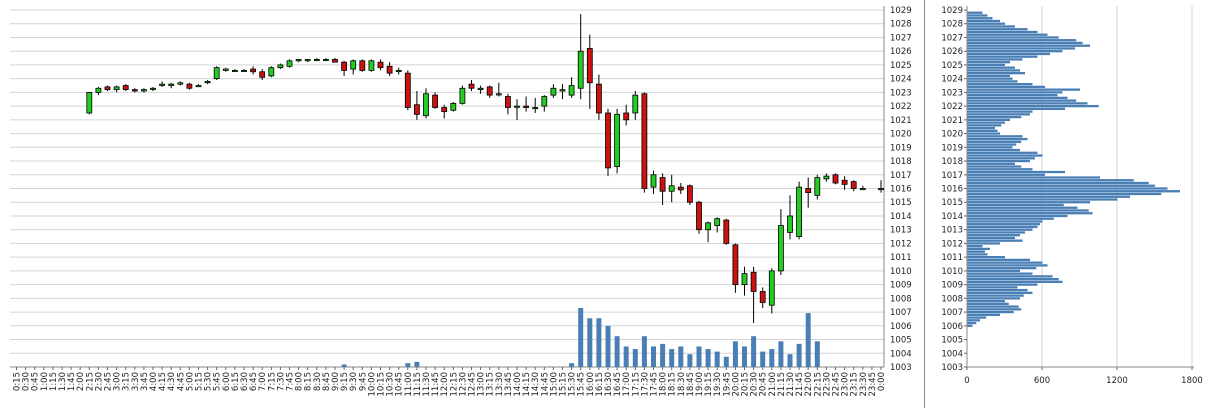 This screenshot has height=412, width=1210. I want to click on time-tick-label: 23:45, so click(873, 384).